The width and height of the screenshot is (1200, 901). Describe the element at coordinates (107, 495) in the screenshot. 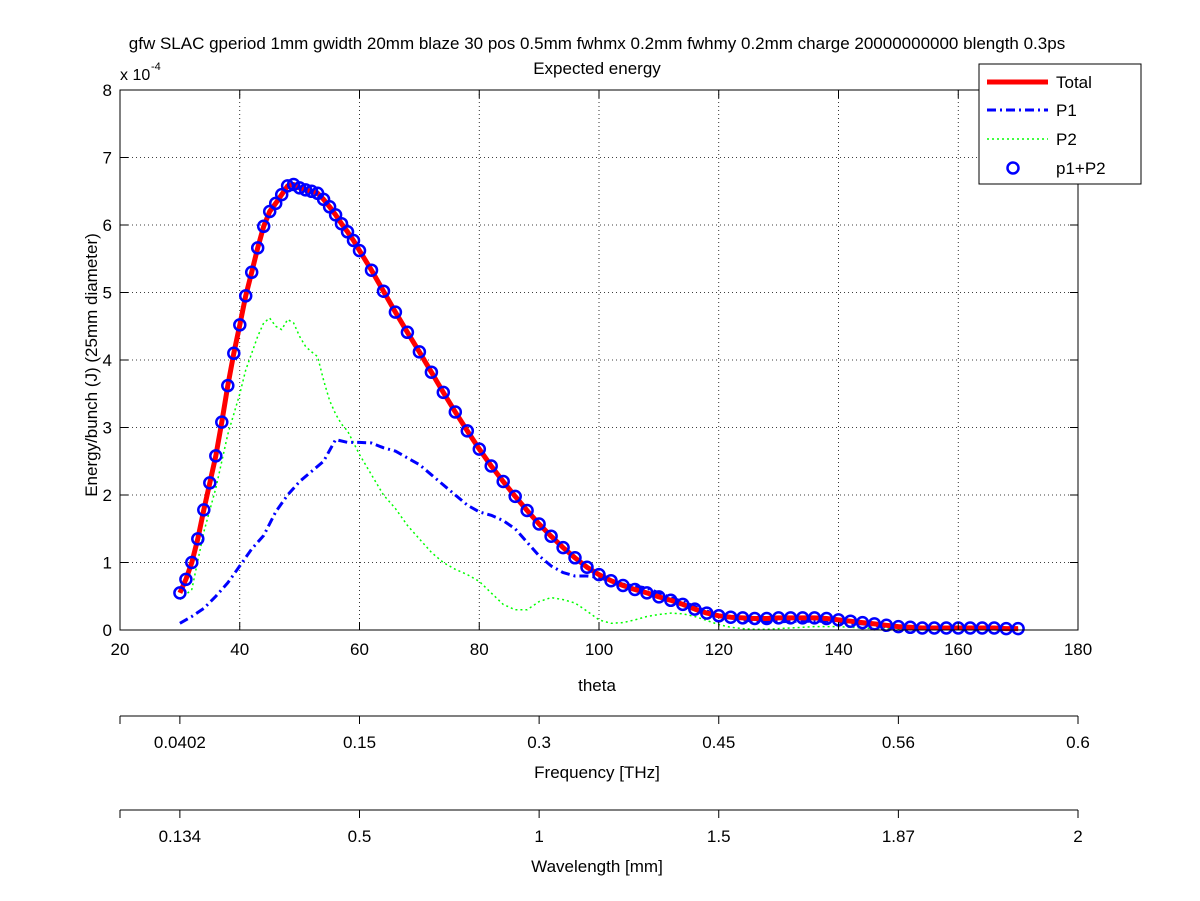

I see `y-tick-label: 2` at that location.